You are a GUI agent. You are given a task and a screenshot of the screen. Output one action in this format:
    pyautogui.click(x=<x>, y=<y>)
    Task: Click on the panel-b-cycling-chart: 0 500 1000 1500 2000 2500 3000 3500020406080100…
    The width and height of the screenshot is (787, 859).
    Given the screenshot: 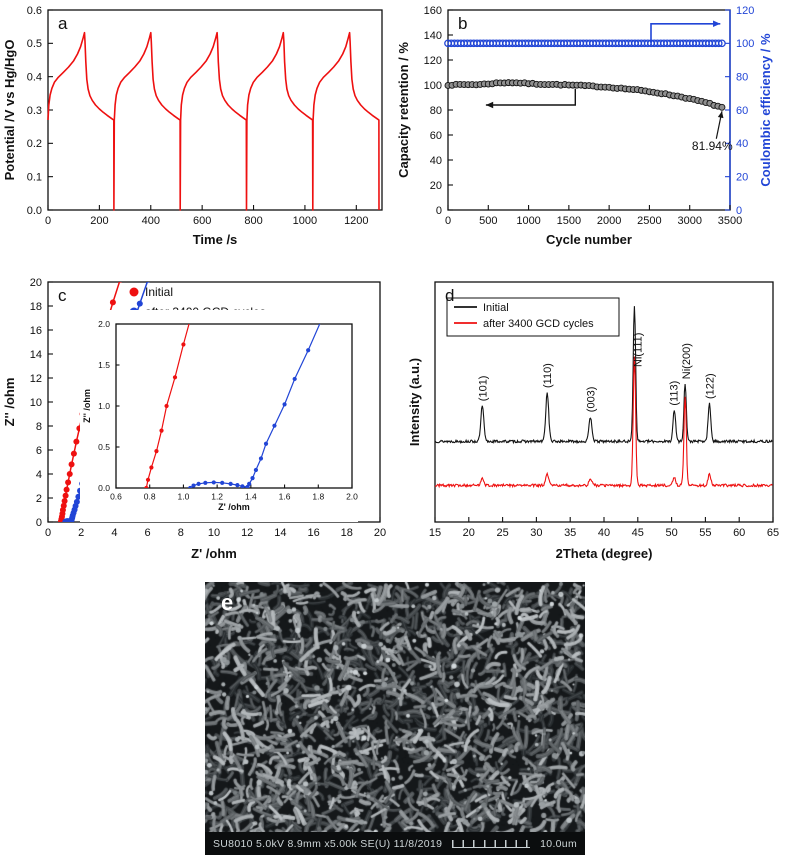 What is the action you would take?
    pyautogui.click(x=584, y=126)
    